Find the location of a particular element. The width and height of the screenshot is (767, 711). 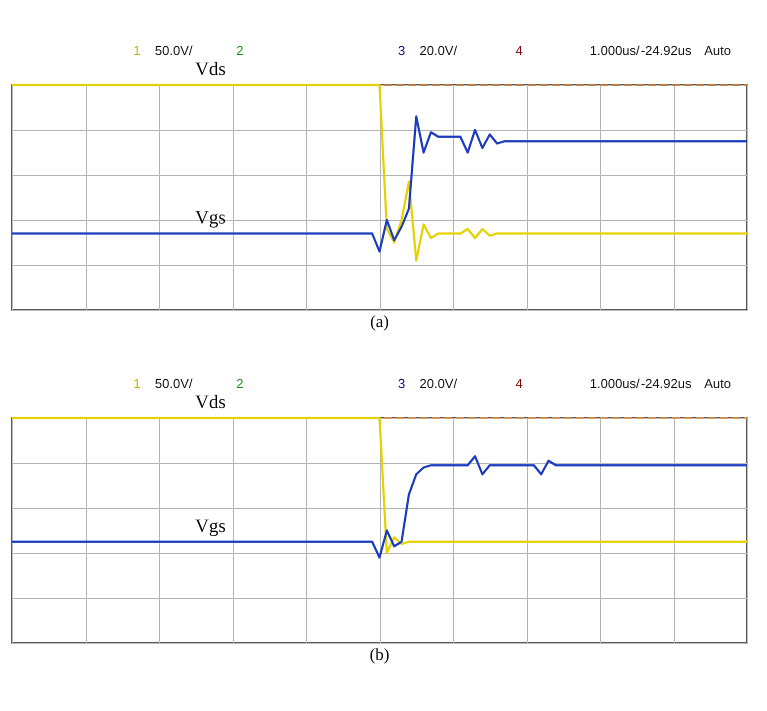

text: (a) is located at coordinates (379, 321).